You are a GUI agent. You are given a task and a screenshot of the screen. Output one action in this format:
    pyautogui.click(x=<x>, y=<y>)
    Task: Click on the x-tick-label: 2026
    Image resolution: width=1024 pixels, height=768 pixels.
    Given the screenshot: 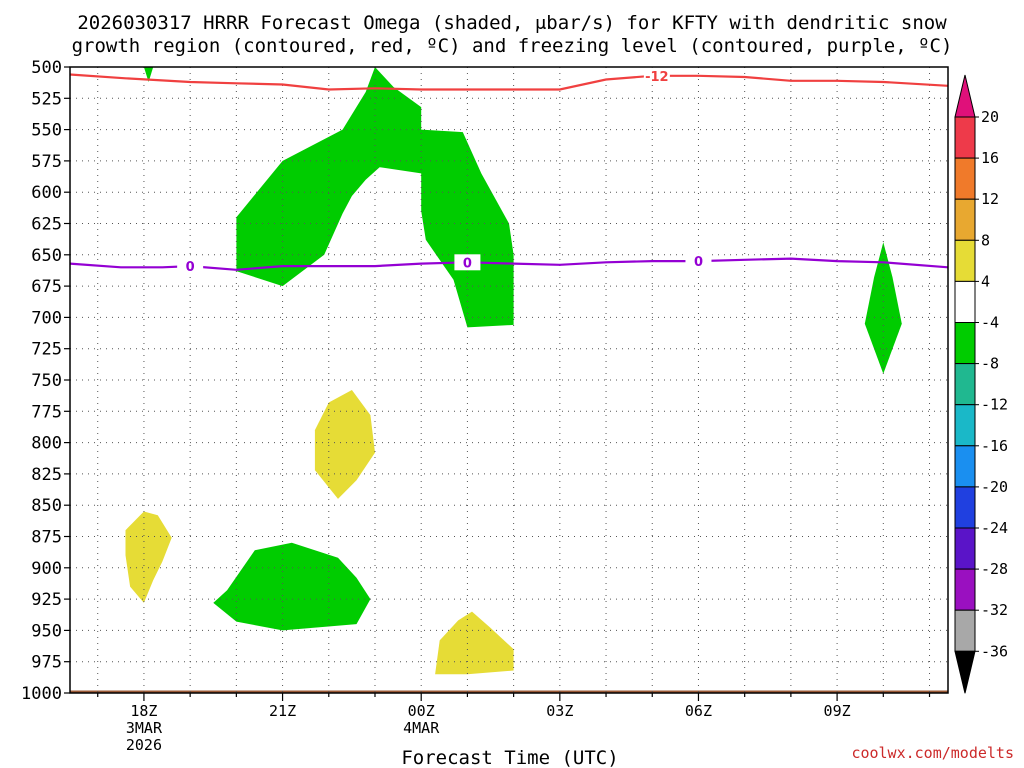 What is the action you would take?
    pyautogui.click(x=144, y=745)
    